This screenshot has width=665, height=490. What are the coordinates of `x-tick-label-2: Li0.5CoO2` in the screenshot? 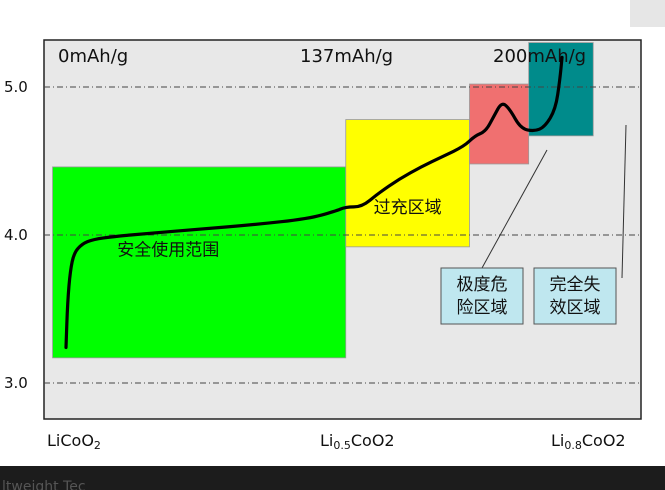 It's located at (357, 441).